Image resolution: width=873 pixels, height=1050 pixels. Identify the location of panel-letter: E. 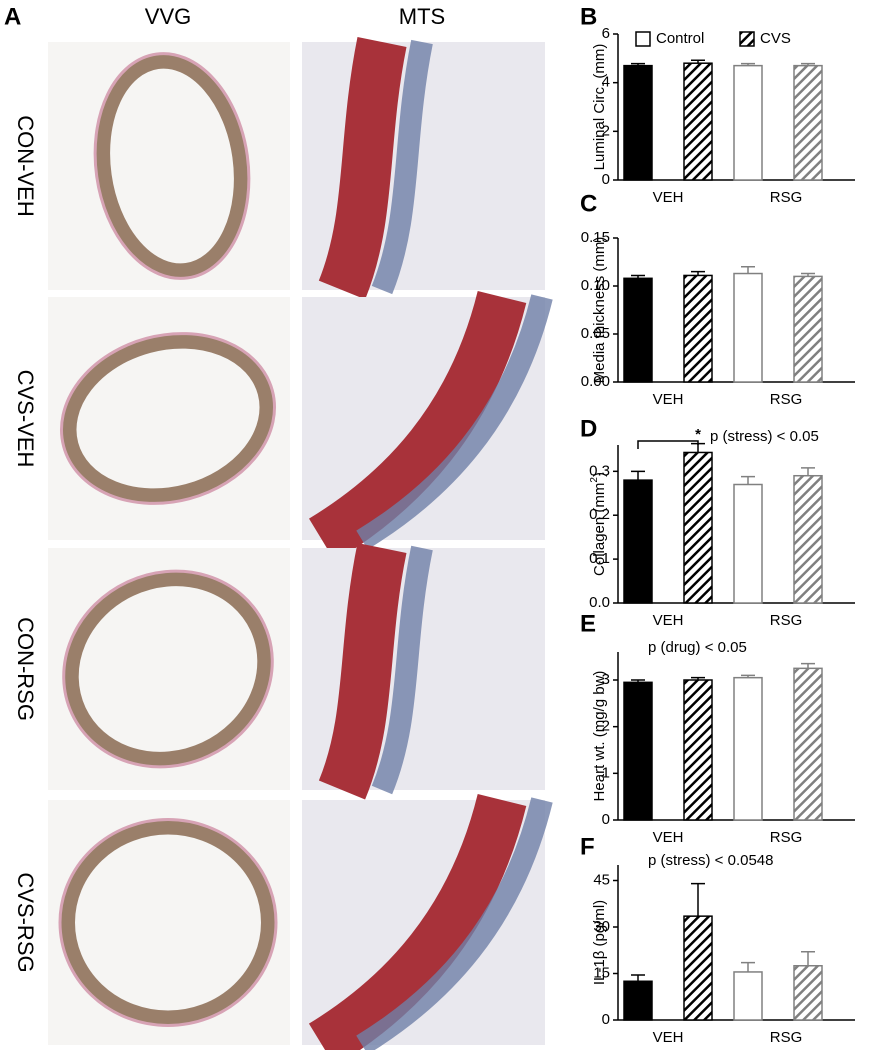
(588, 623).